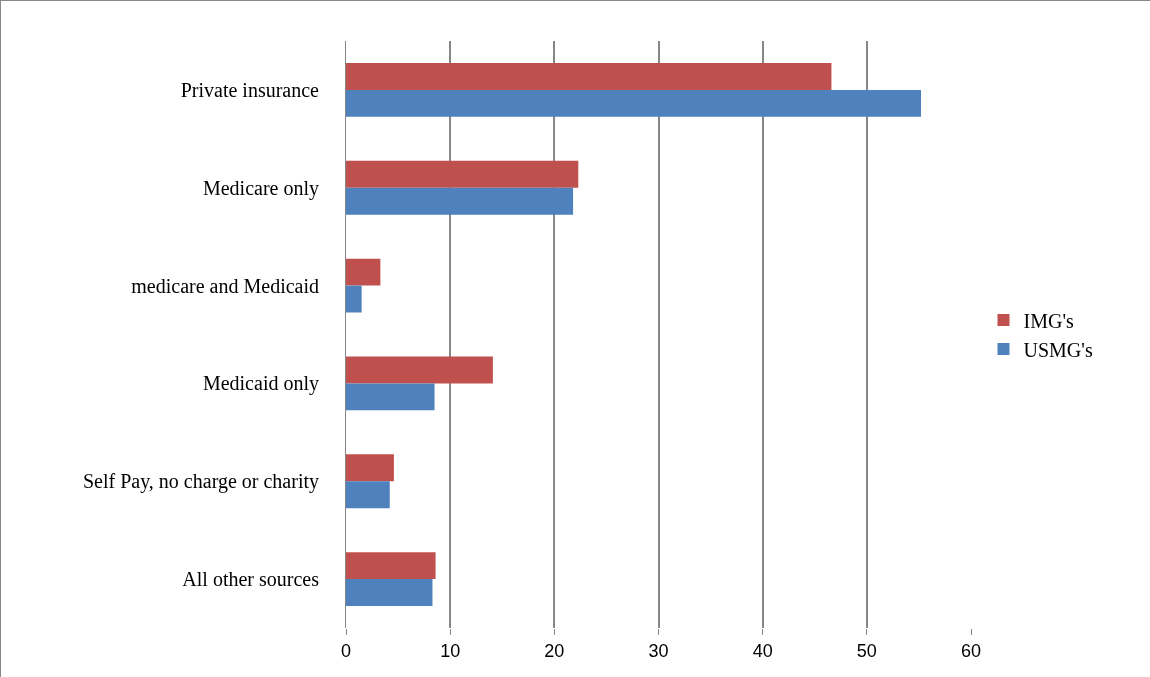 This screenshot has height=677, width=1150. What do you see at coordinates (200, 482) in the screenshot?
I see `y-tick-label: Self Pay, no charge or charity` at bounding box center [200, 482].